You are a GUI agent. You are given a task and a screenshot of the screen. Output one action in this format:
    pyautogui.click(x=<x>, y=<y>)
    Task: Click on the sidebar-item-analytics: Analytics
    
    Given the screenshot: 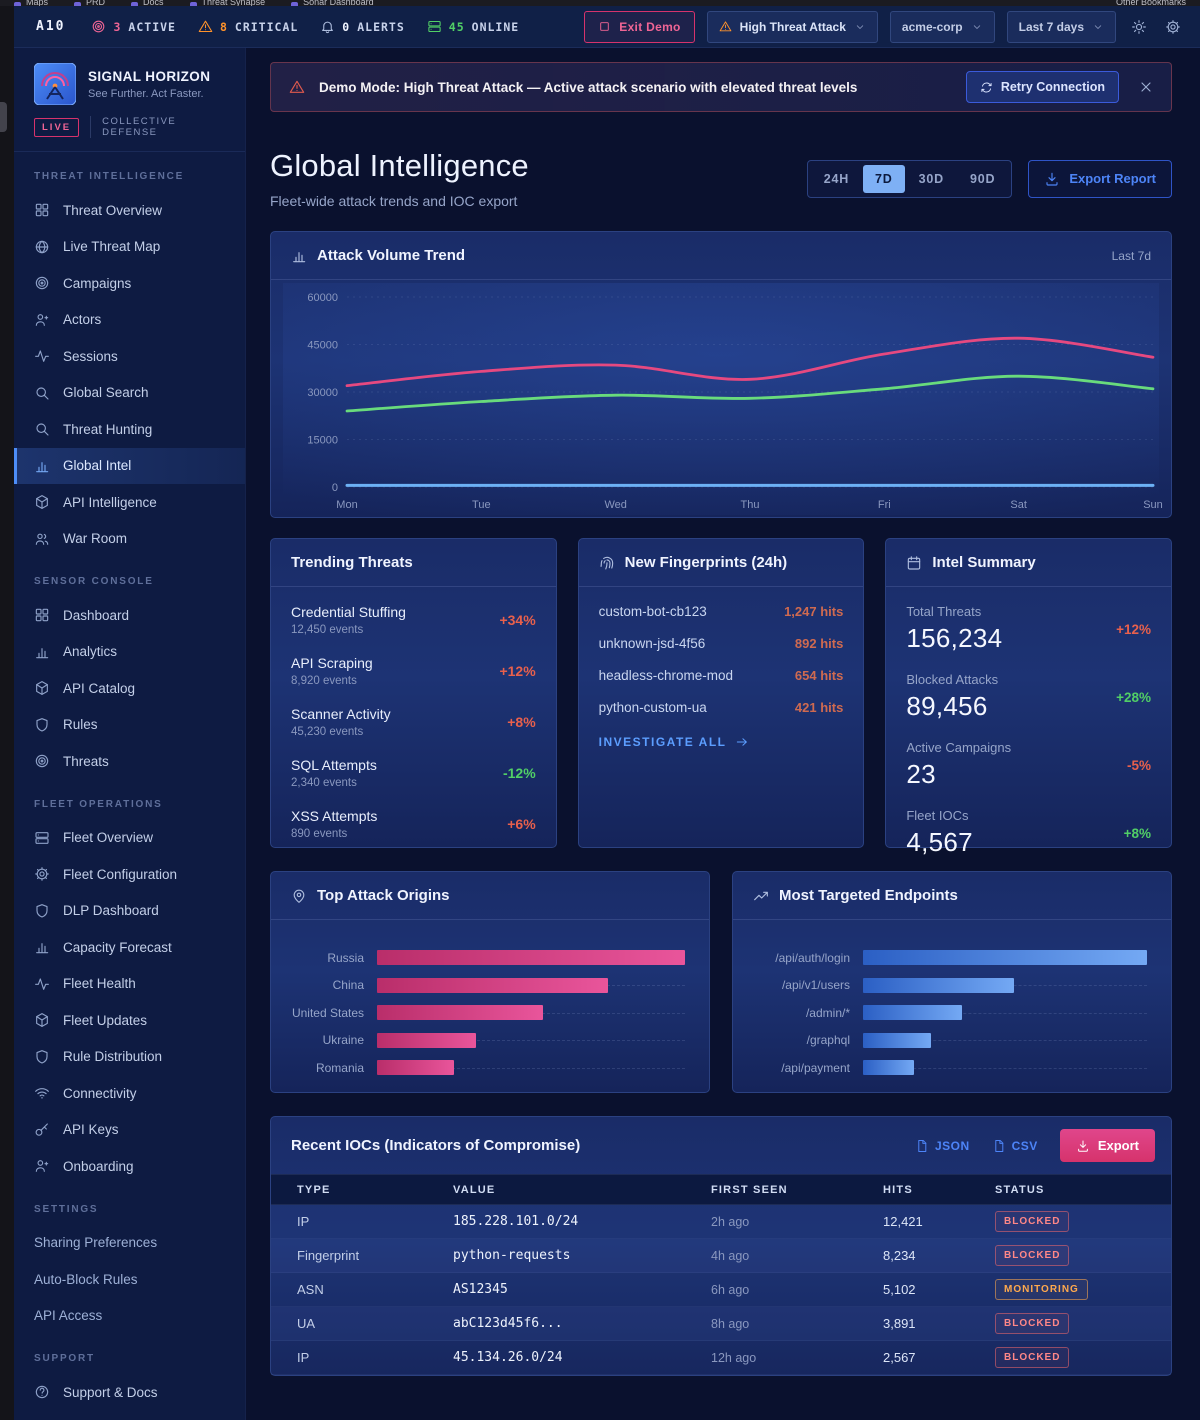 What is the action you would take?
    pyautogui.click(x=129, y=652)
    